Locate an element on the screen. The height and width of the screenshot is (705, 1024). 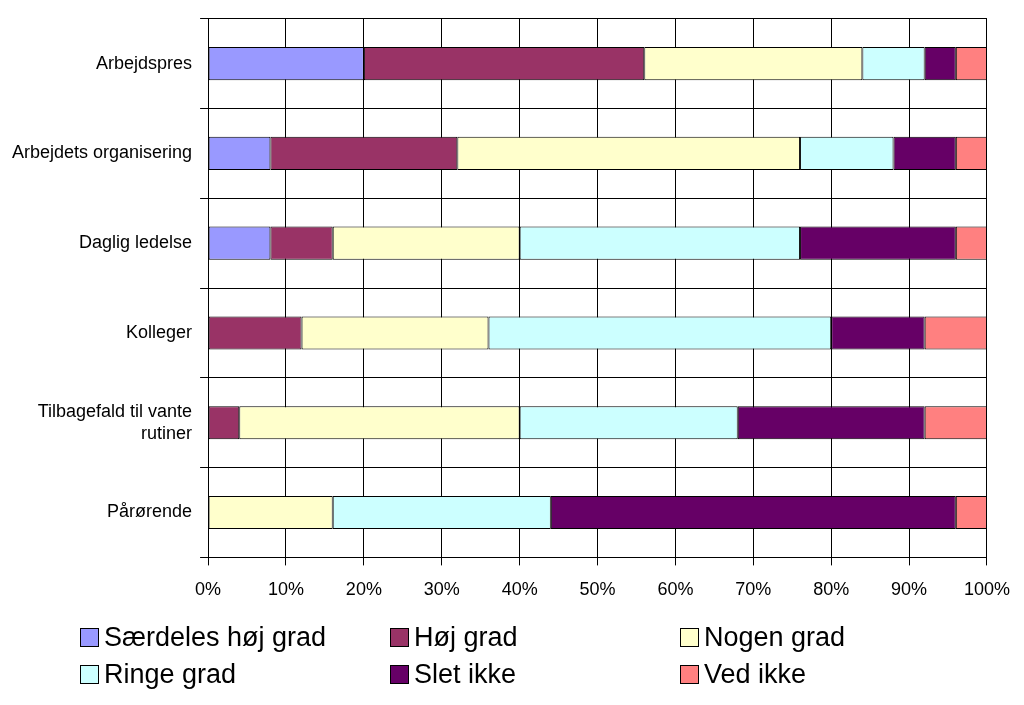
x-tick-label: 20% is located at coordinates (363, 589).